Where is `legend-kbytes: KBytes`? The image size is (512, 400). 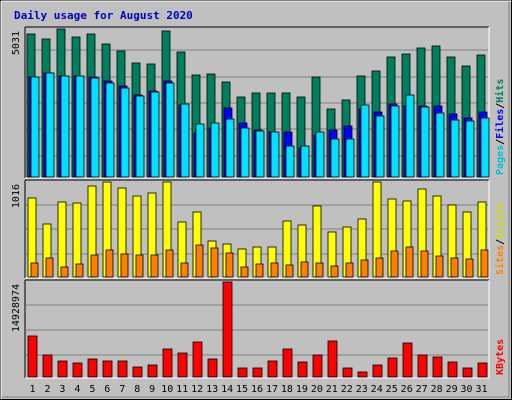
legend-kbytes: KBytes is located at coordinates (500, 357).